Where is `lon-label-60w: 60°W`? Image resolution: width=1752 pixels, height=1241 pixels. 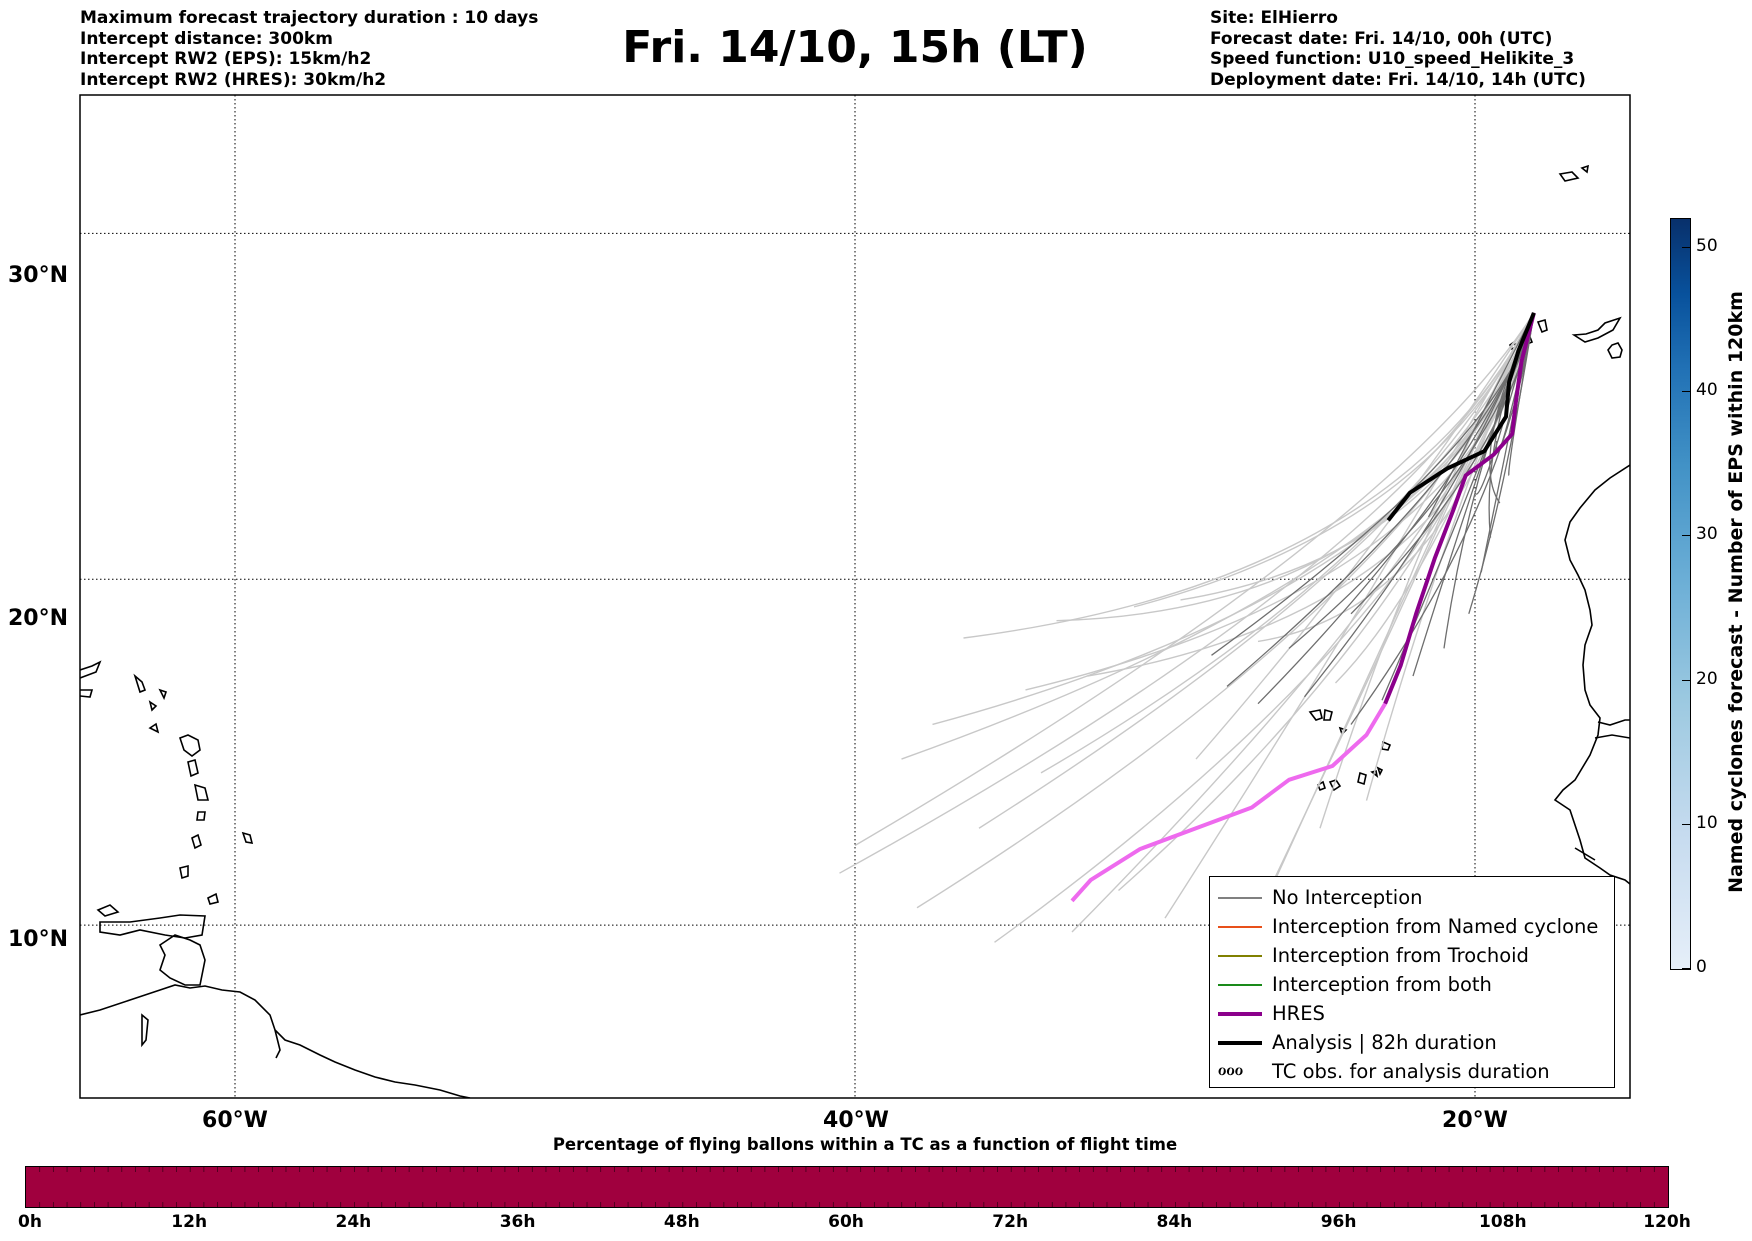 lon-label-60w: 60°W is located at coordinates (235, 1120).